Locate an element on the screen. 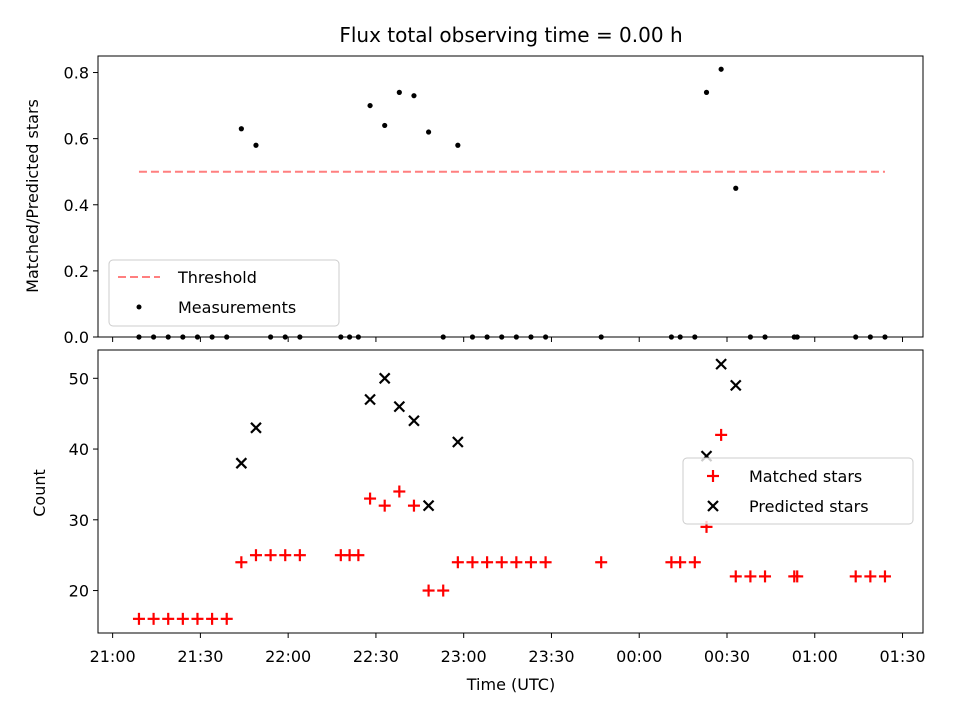 Image resolution: width=960 pixels, height=720 pixels. x-tick-label: 22:00 is located at coordinates (288, 656).